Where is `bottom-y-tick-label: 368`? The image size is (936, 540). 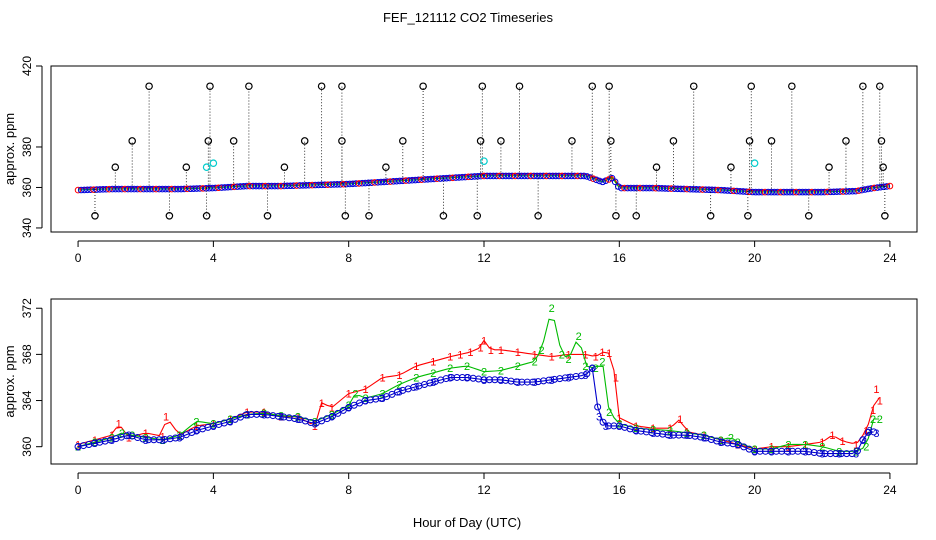 bottom-y-tick-label: 368 is located at coordinates (27, 354).